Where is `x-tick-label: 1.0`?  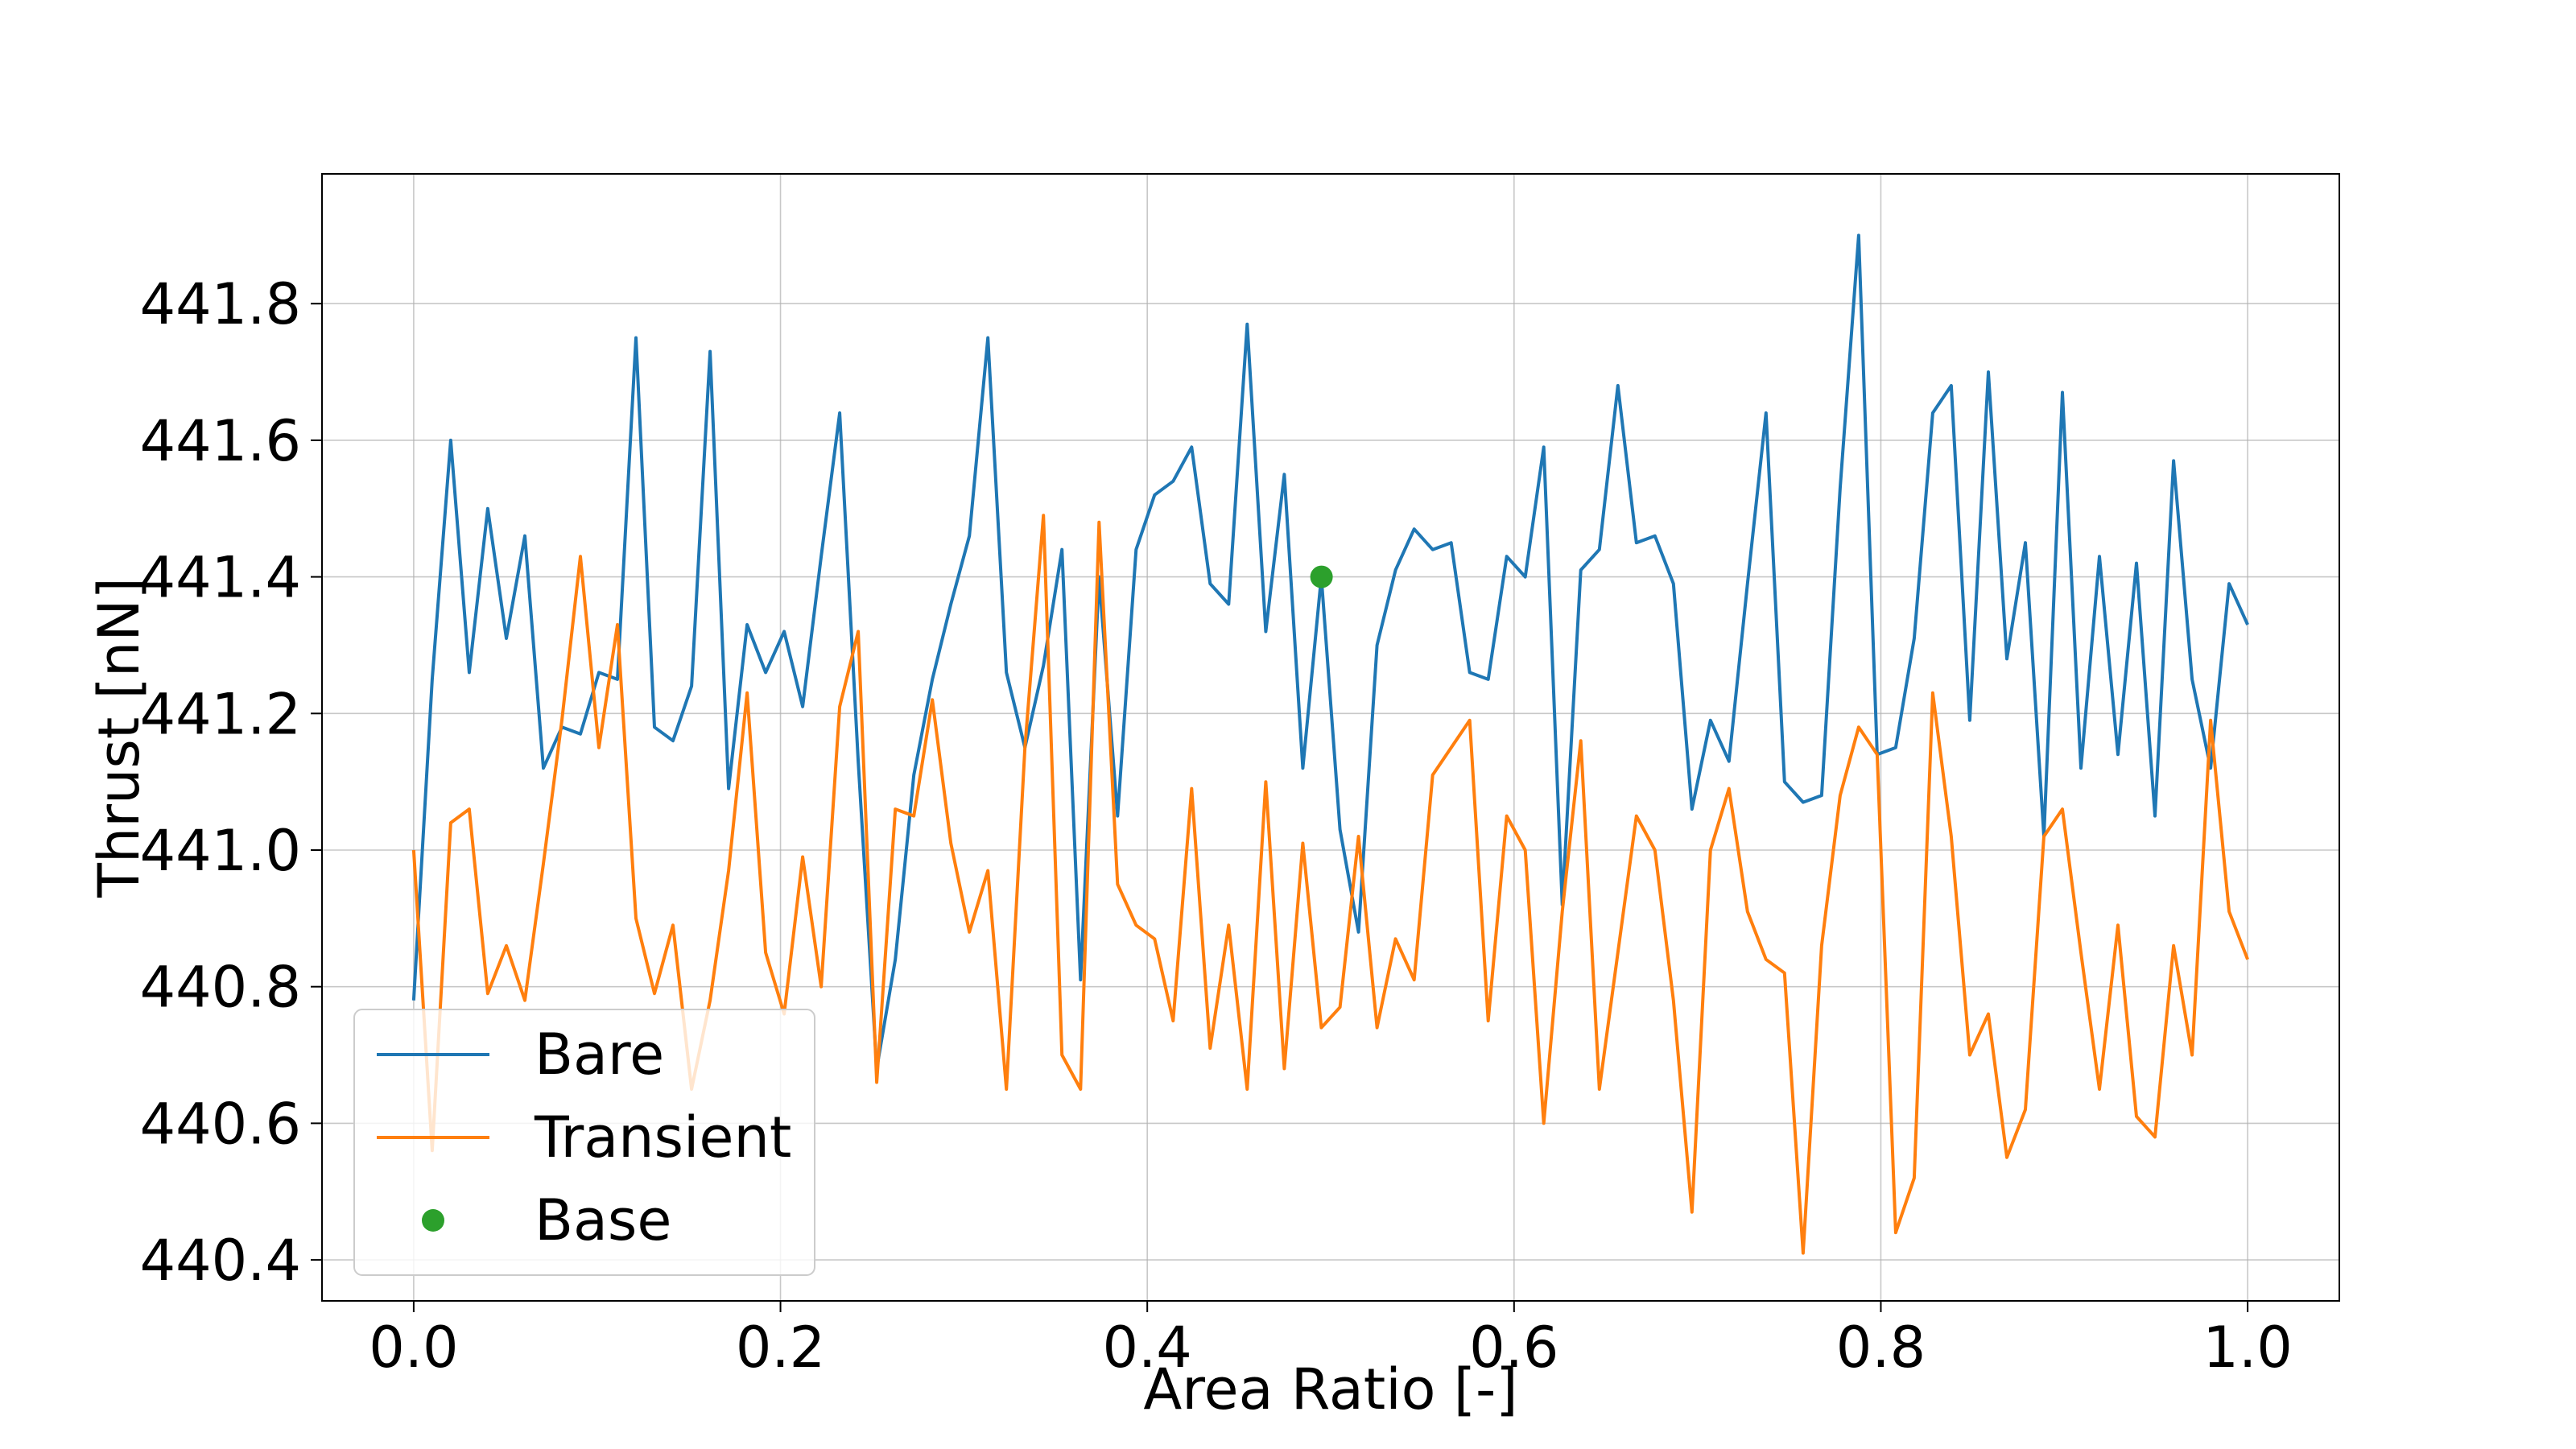 x-tick-label: 1.0 is located at coordinates (2247, 1348).